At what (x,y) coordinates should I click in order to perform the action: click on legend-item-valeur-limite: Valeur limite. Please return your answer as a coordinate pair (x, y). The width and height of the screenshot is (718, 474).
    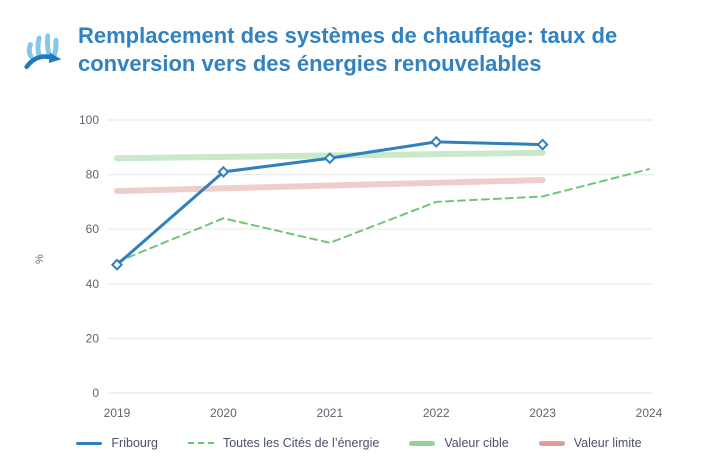
    Looking at the image, I should click on (590, 443).